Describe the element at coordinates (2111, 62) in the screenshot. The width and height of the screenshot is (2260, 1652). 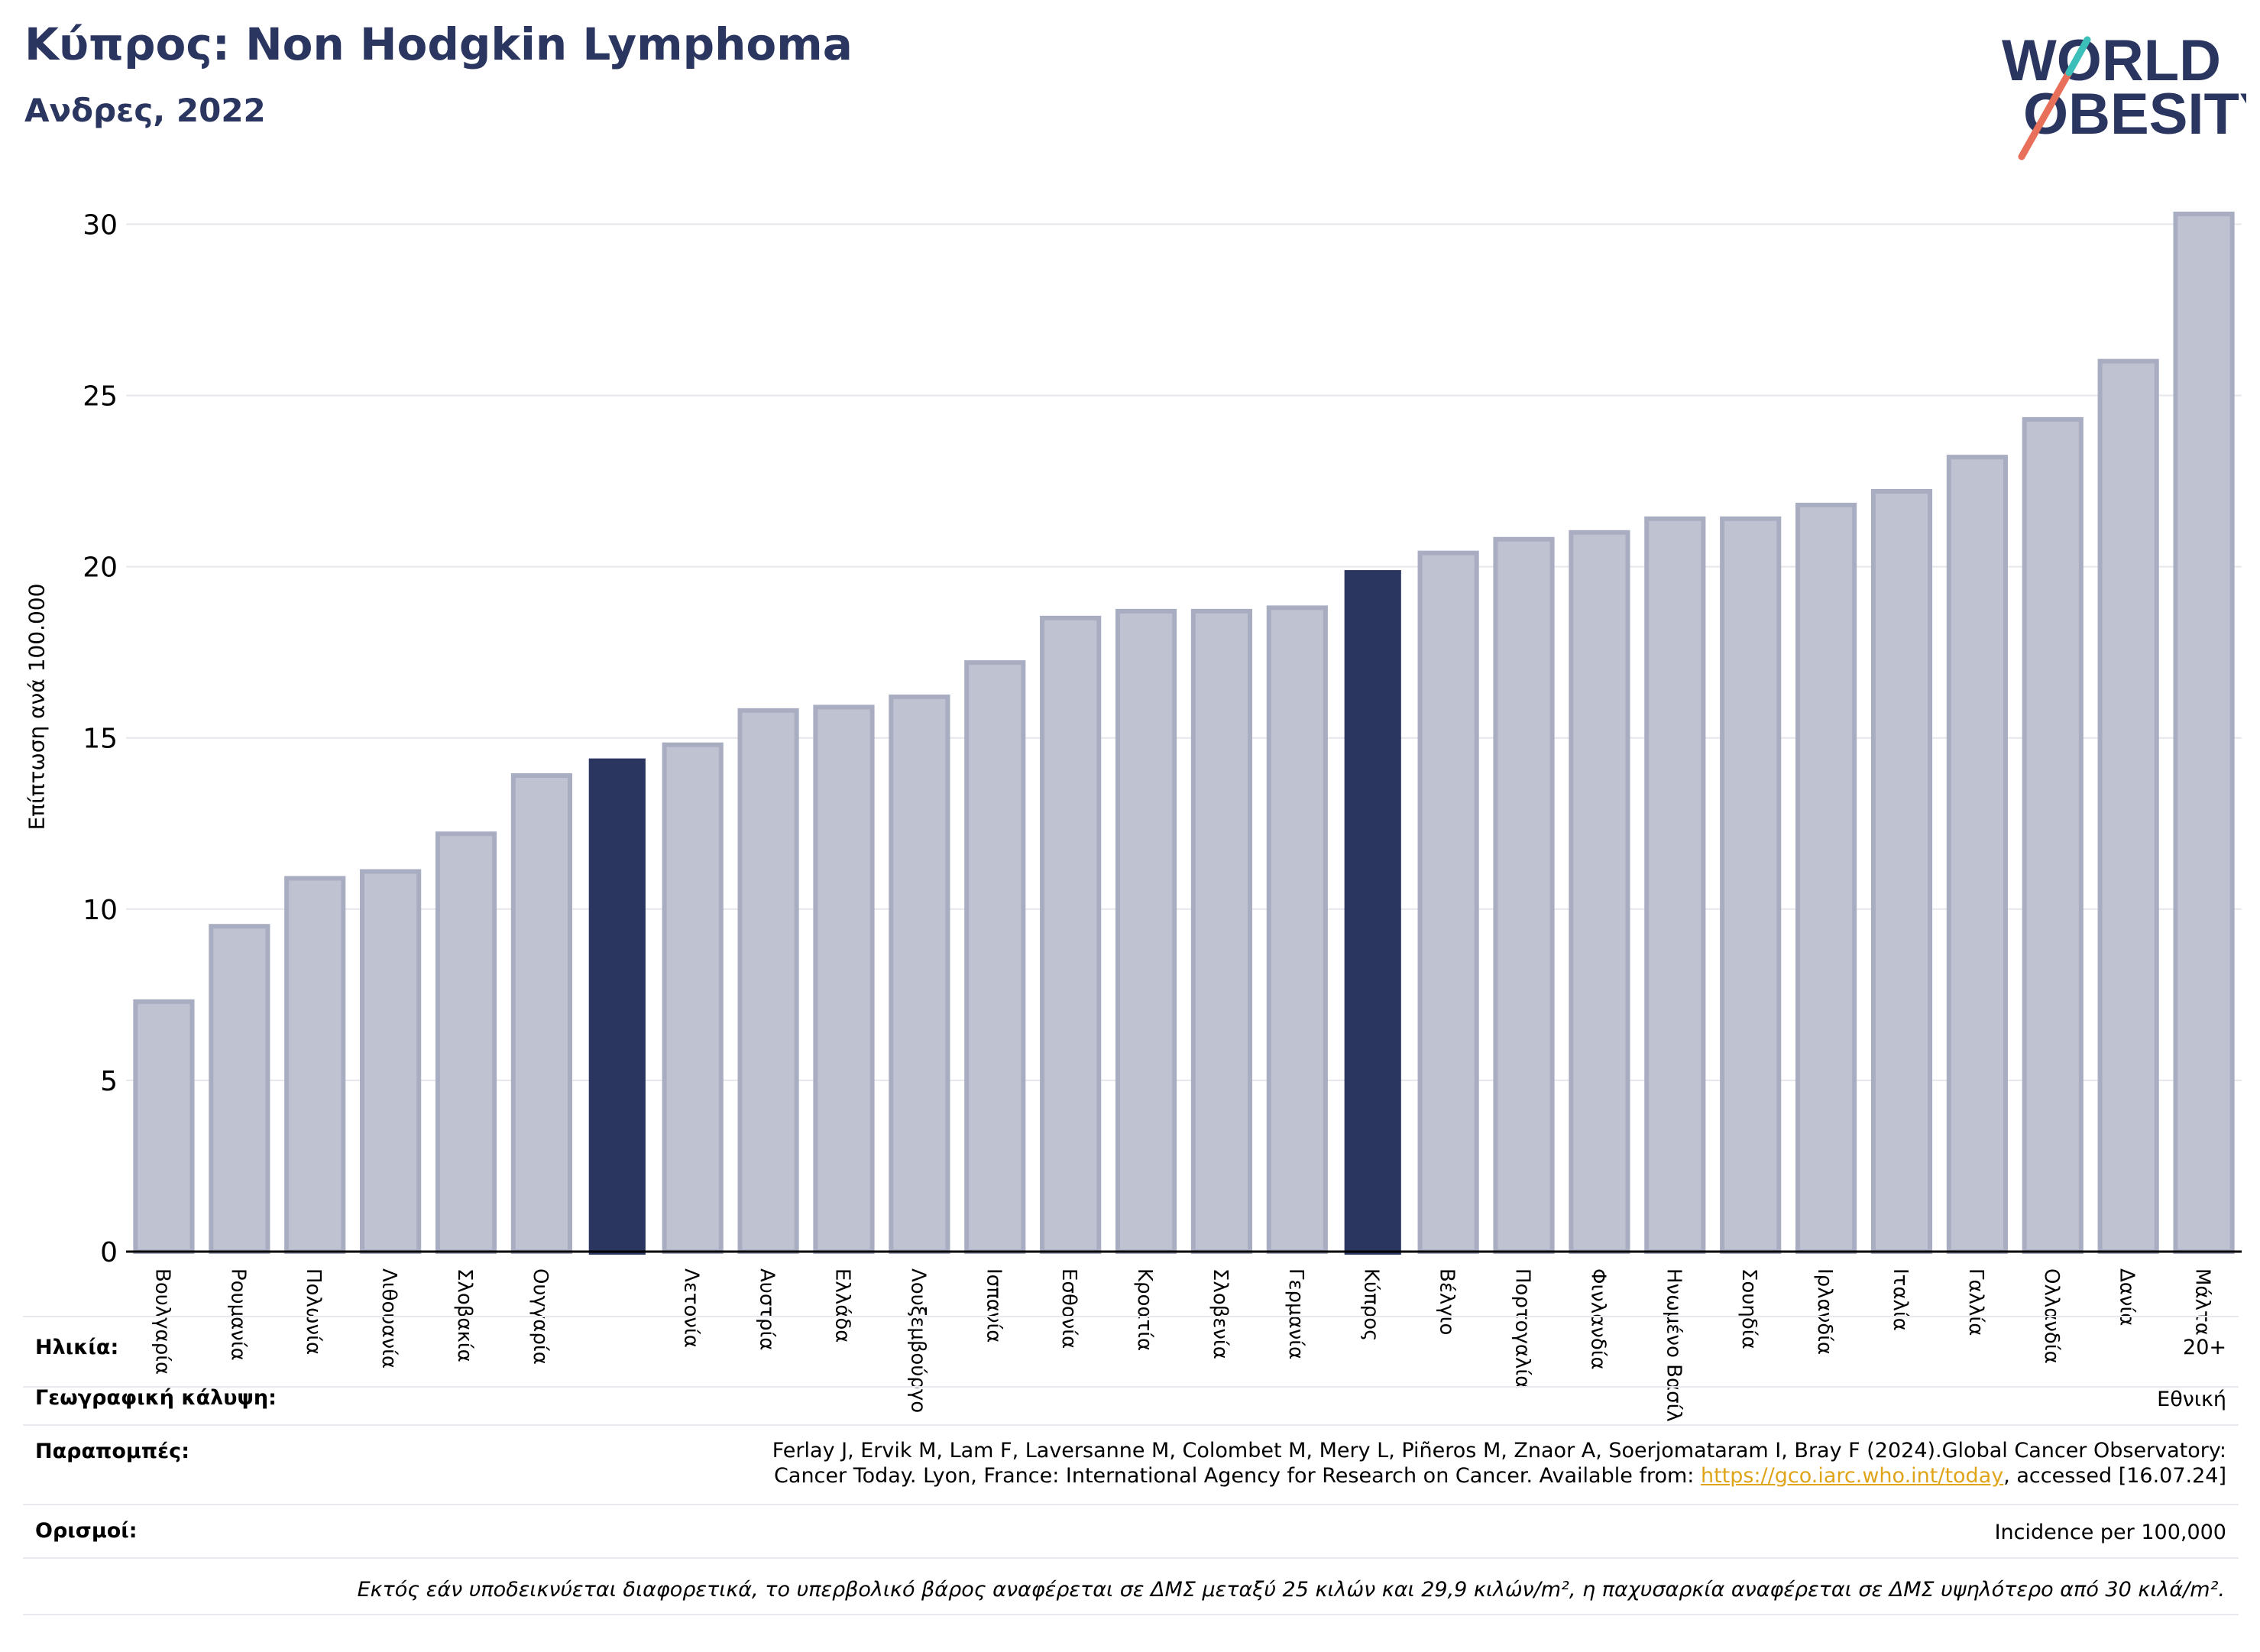
I see `logo-line1: WORLD` at that location.